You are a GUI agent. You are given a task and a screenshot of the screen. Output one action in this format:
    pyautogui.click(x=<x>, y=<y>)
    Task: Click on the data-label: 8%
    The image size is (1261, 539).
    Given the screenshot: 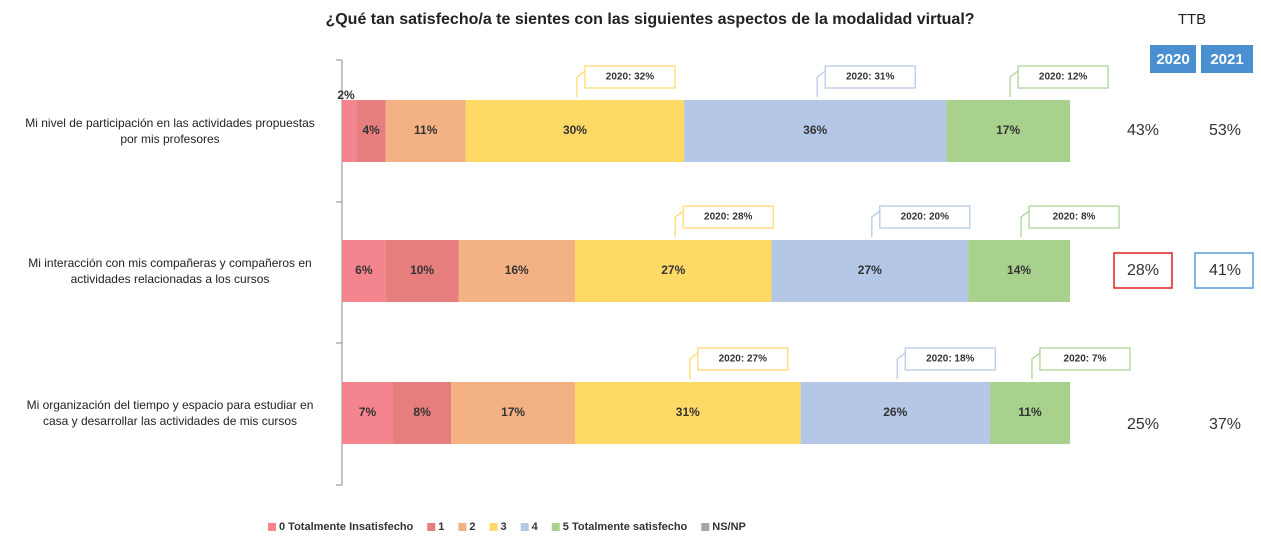 What is the action you would take?
    pyautogui.click(x=422, y=412)
    